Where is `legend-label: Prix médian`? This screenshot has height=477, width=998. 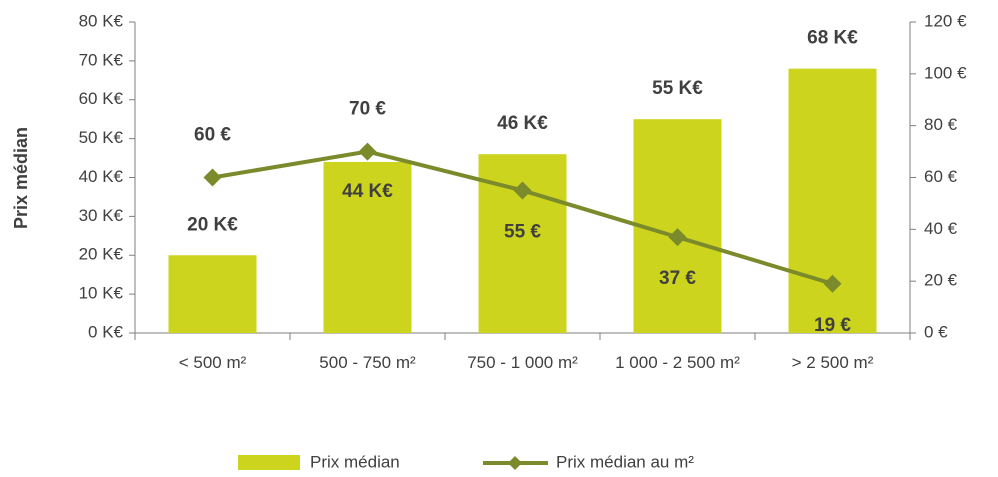 legend-label: Prix médian is located at coordinates (355, 461).